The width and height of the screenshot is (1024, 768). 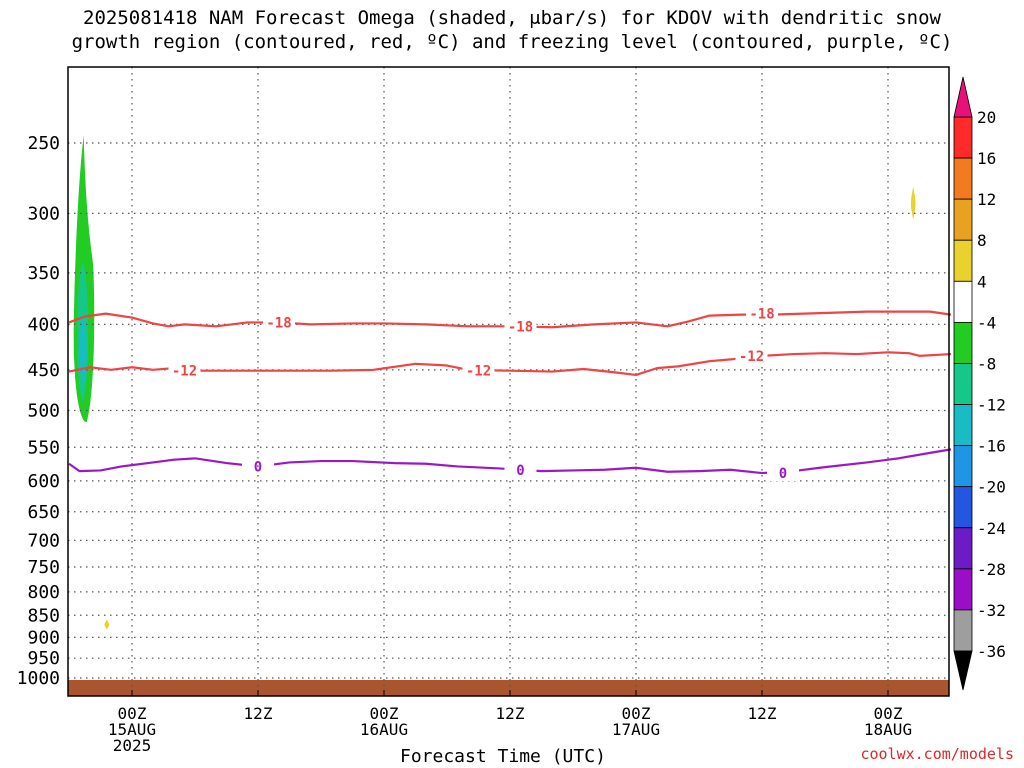 What do you see at coordinates (991, 446) in the screenshot?
I see `colorbar-label: -16` at bounding box center [991, 446].